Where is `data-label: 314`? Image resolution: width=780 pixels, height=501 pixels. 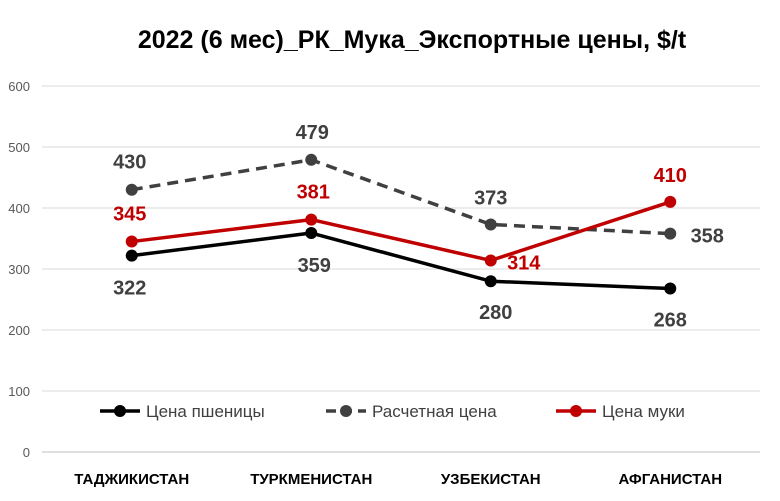
data-label: 314 is located at coordinates (524, 263).